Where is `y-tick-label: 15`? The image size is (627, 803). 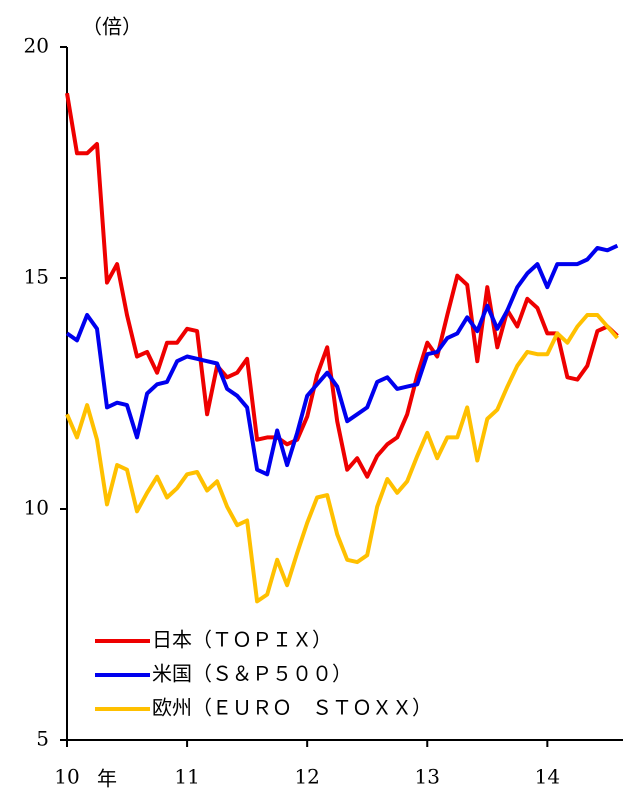
y-tick-label: 15 is located at coordinates (36, 277).